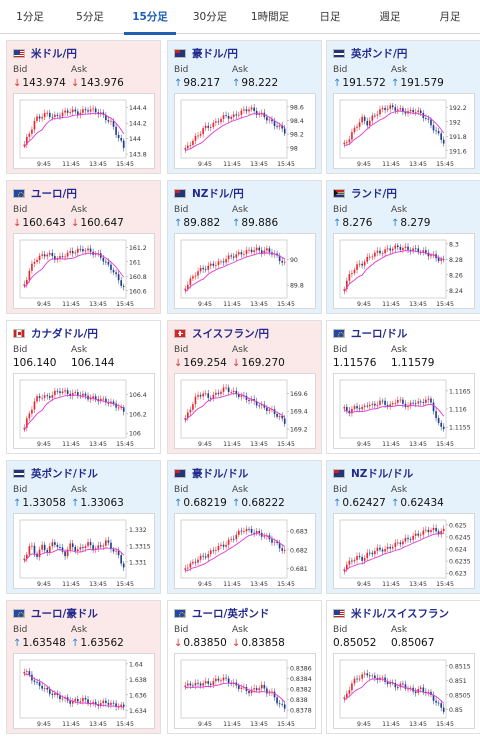 This screenshot has width=480, height=739. What do you see at coordinates (404, 411) in the screenshot?
I see `mini-candle-chart: 1.1165 1.116 1.1155 9:45 11:45 13:45 15:45` at bounding box center [404, 411].